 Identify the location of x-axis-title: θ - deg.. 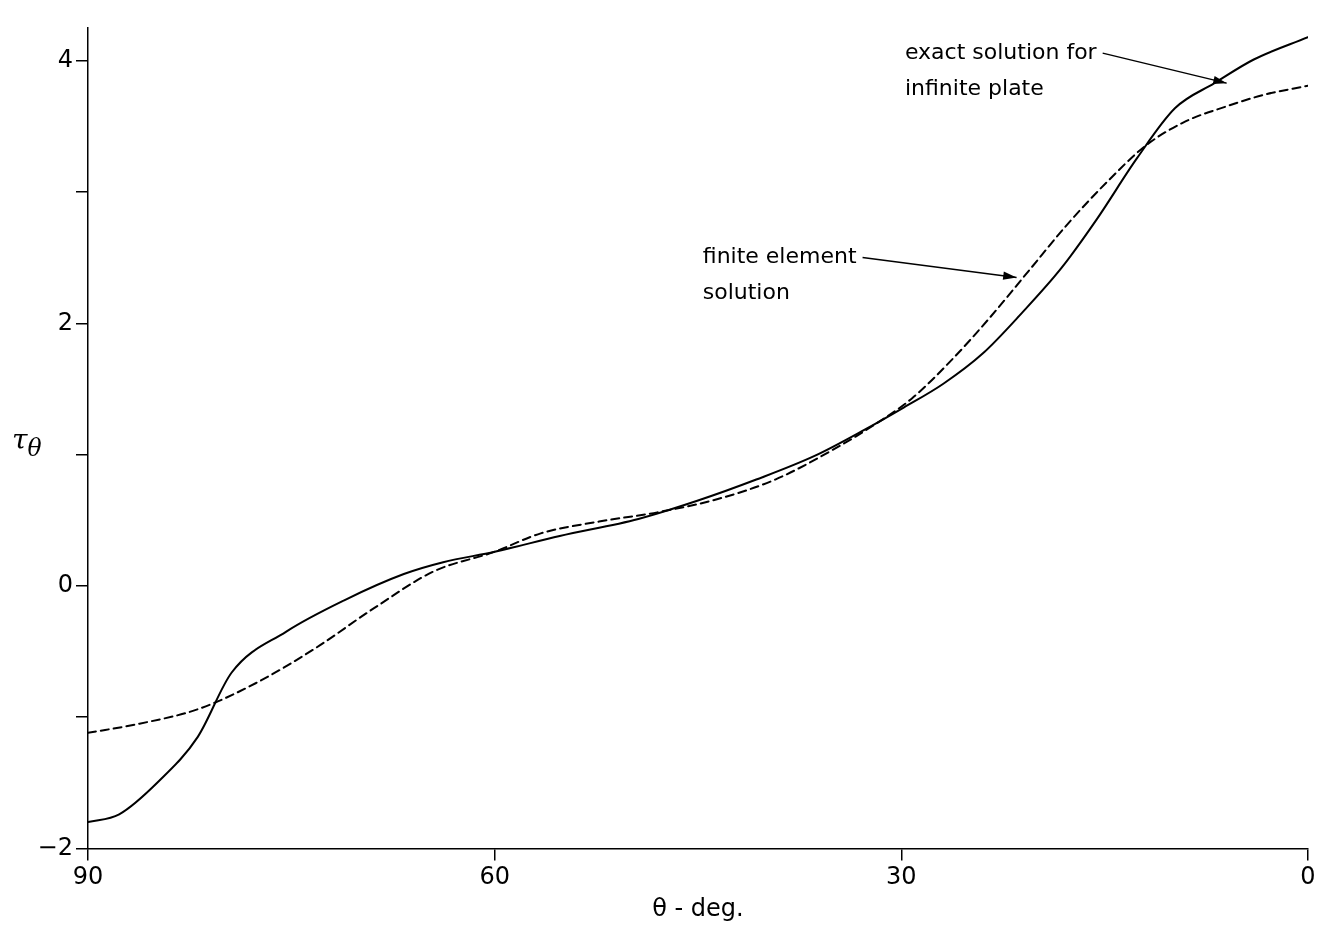
(698, 907).